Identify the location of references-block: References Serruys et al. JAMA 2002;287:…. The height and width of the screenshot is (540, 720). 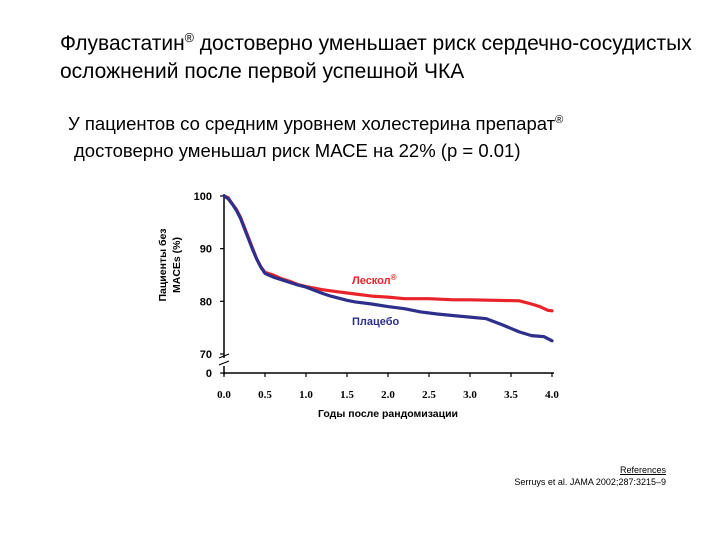
(590, 476).